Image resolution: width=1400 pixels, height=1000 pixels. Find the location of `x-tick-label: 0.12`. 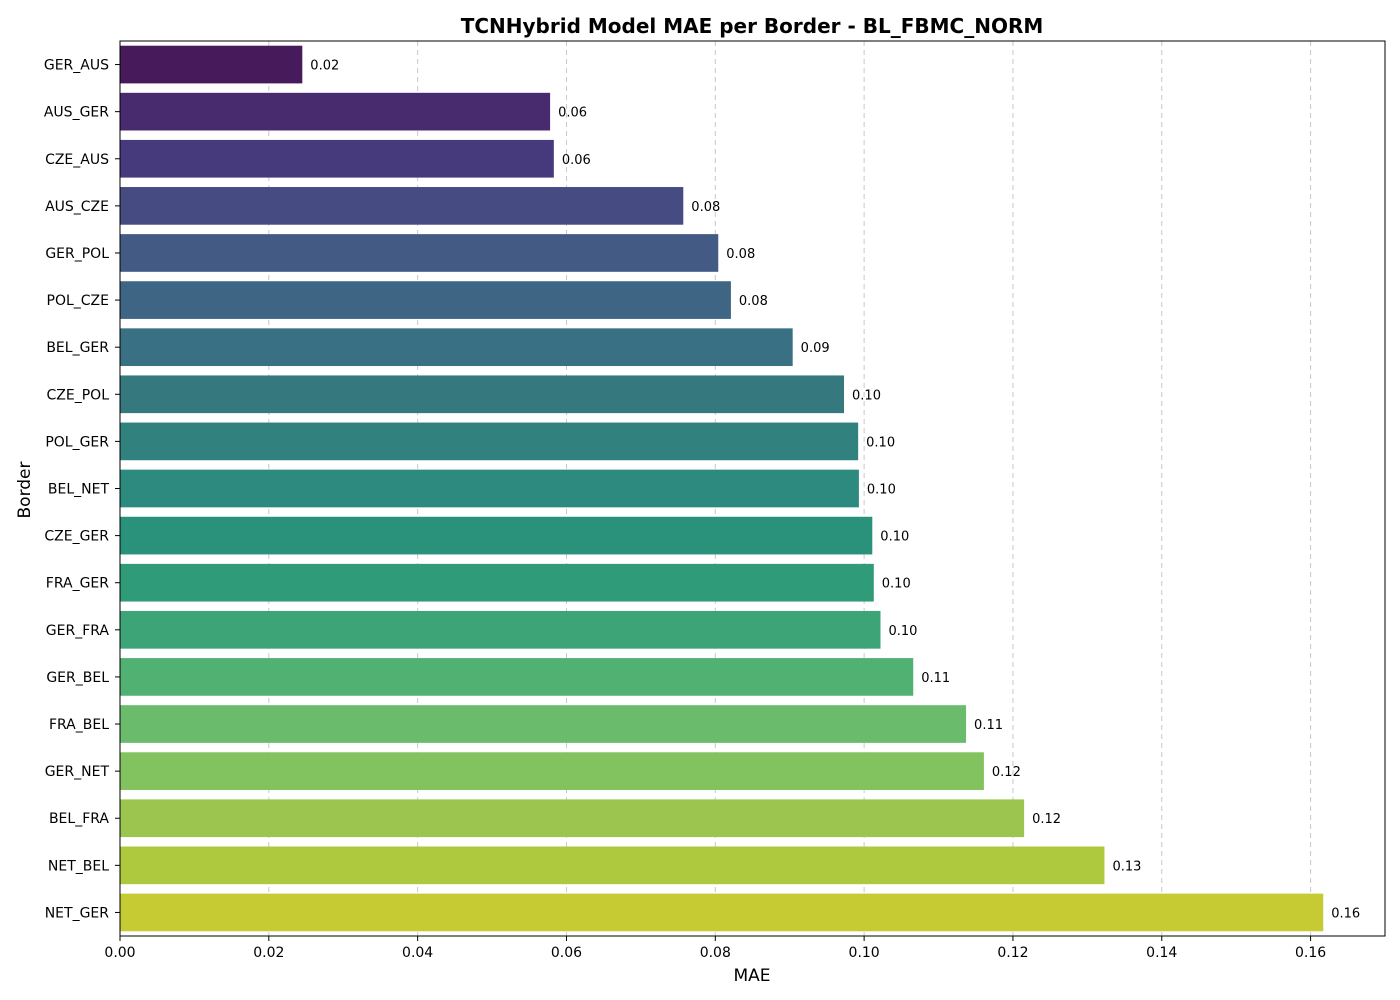

x-tick-label: 0.12 is located at coordinates (1012, 953).